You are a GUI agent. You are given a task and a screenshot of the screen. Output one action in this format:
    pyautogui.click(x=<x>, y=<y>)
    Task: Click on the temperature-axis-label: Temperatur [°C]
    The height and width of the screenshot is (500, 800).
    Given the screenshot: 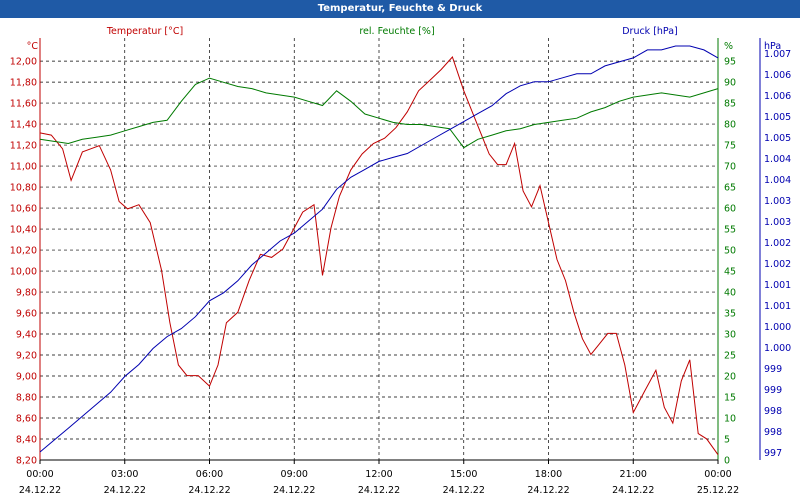 What is the action you would take?
    pyautogui.click(x=144, y=31)
    